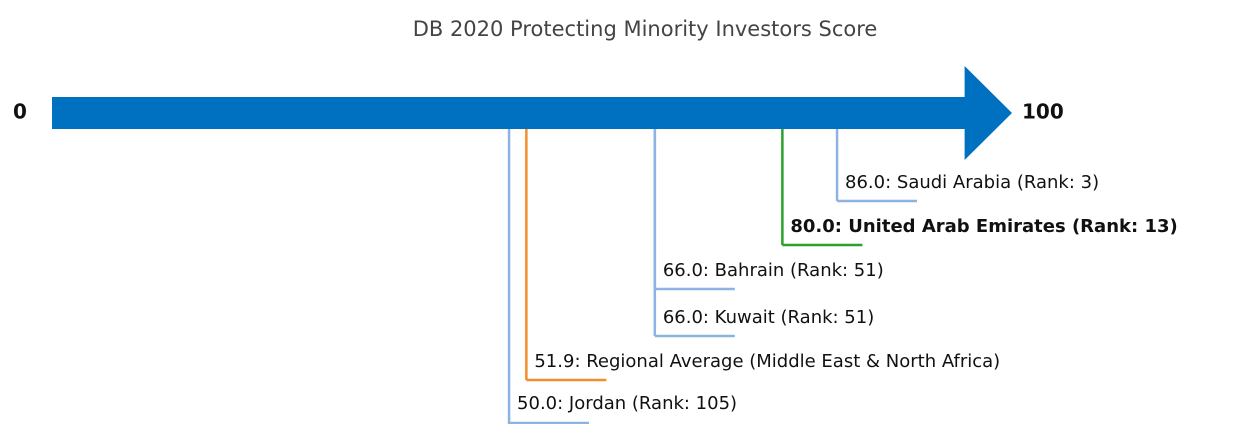 This screenshot has width=1242, height=424. What do you see at coordinates (20, 112) in the screenshot?
I see `axis-start-label: 0` at bounding box center [20, 112].